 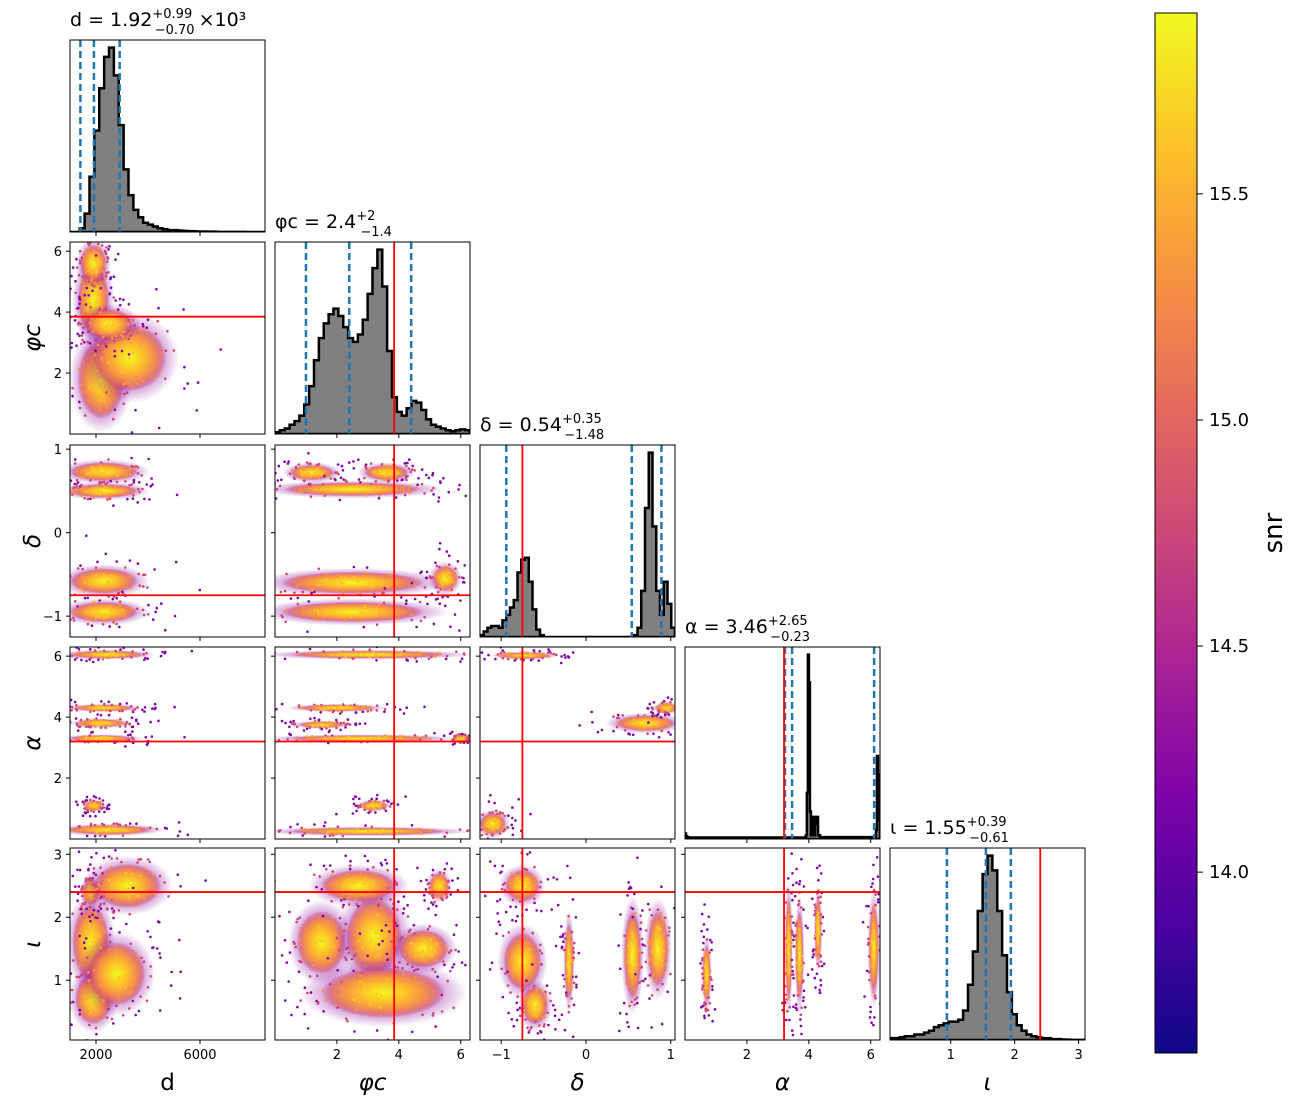 I want to click on histogram-iota, so click(x=987, y=947).